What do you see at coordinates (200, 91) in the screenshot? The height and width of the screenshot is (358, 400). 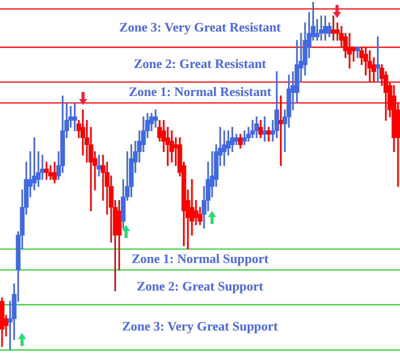 I see `ref-line-label: Zone 1: Normal Resistant` at bounding box center [200, 91].